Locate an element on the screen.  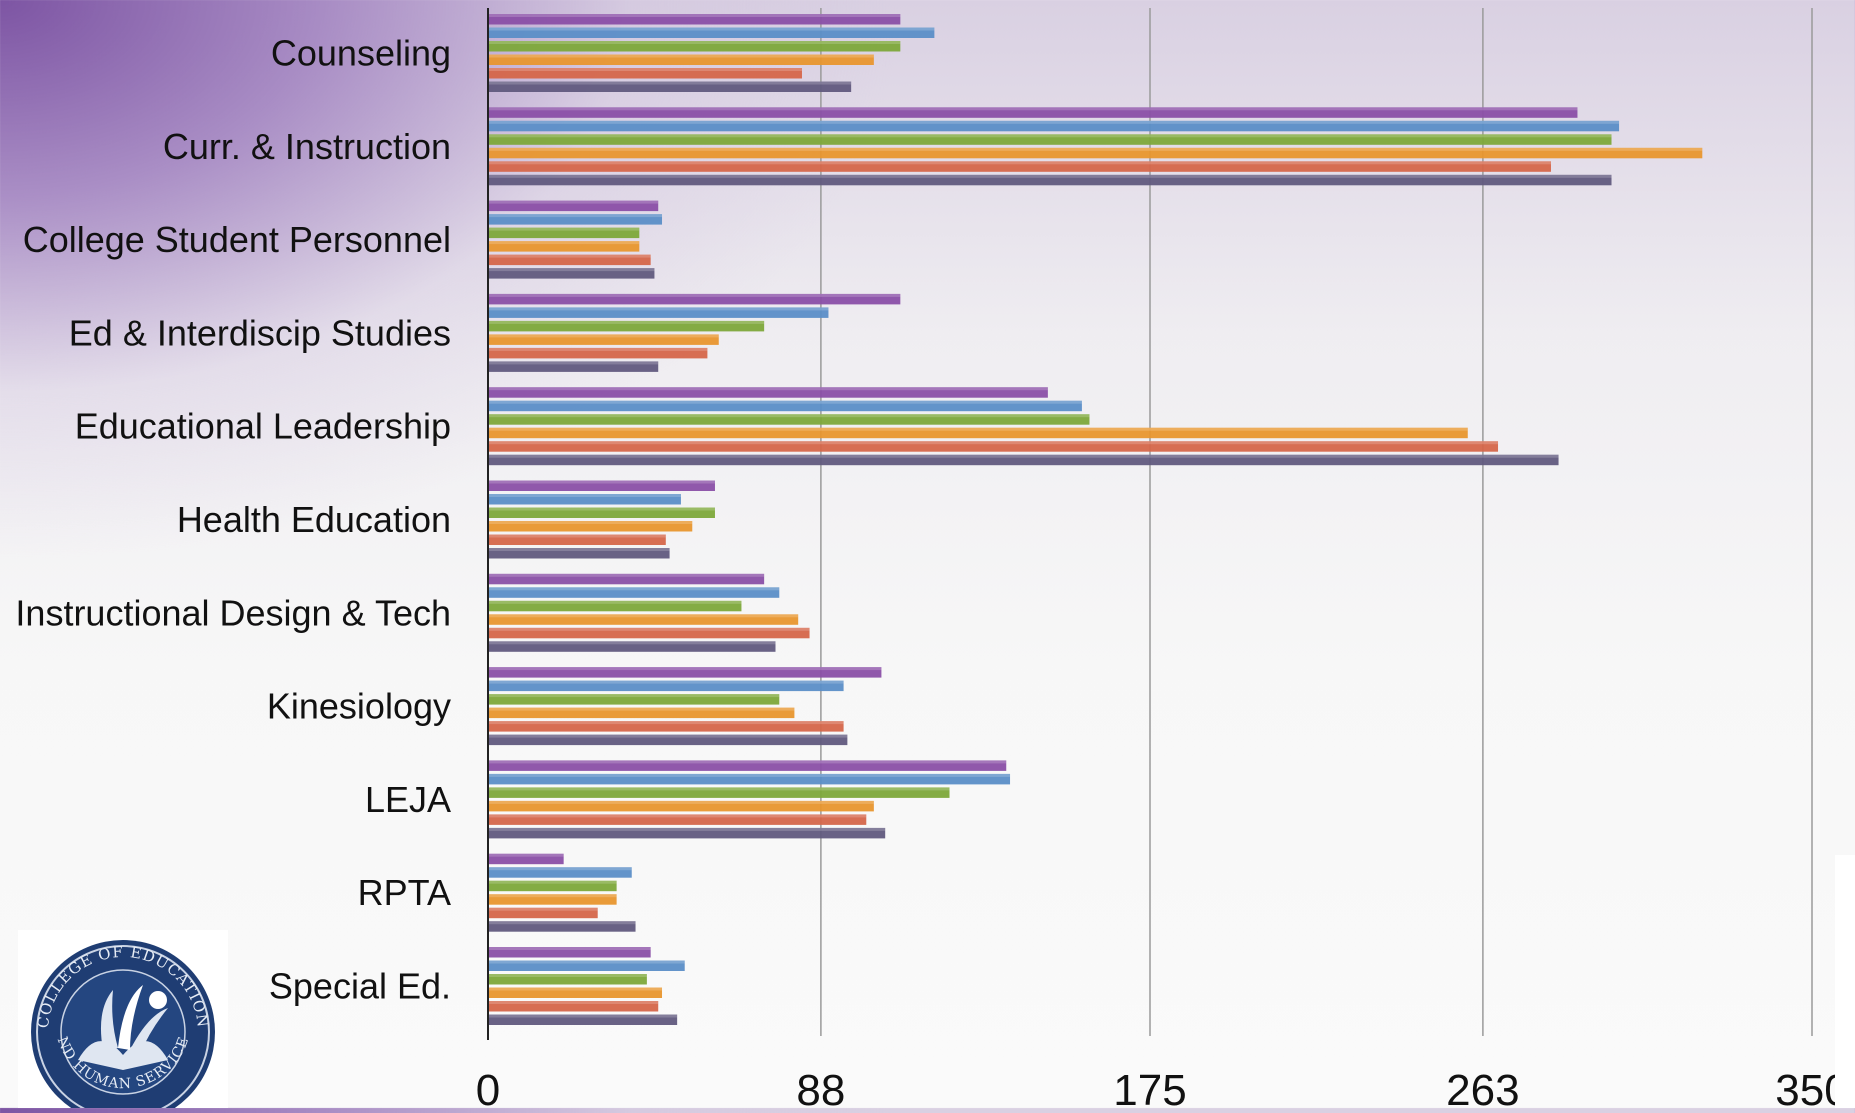
x-tick-label: 0 is located at coordinates (488, 1087).